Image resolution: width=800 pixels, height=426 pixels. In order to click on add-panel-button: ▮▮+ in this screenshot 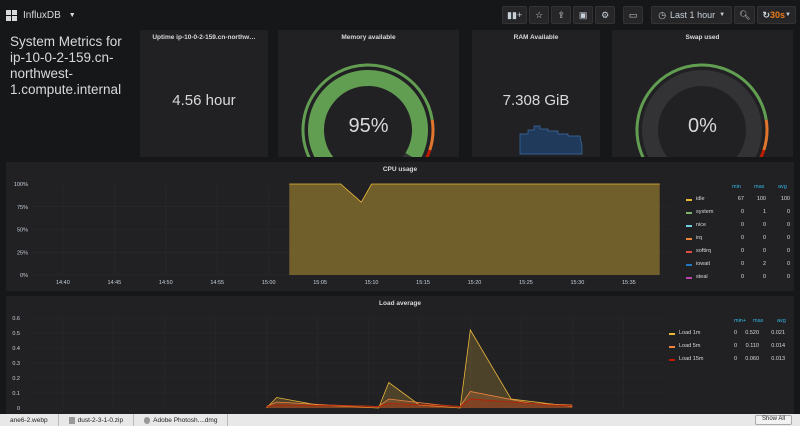, I will do `click(515, 15)`.